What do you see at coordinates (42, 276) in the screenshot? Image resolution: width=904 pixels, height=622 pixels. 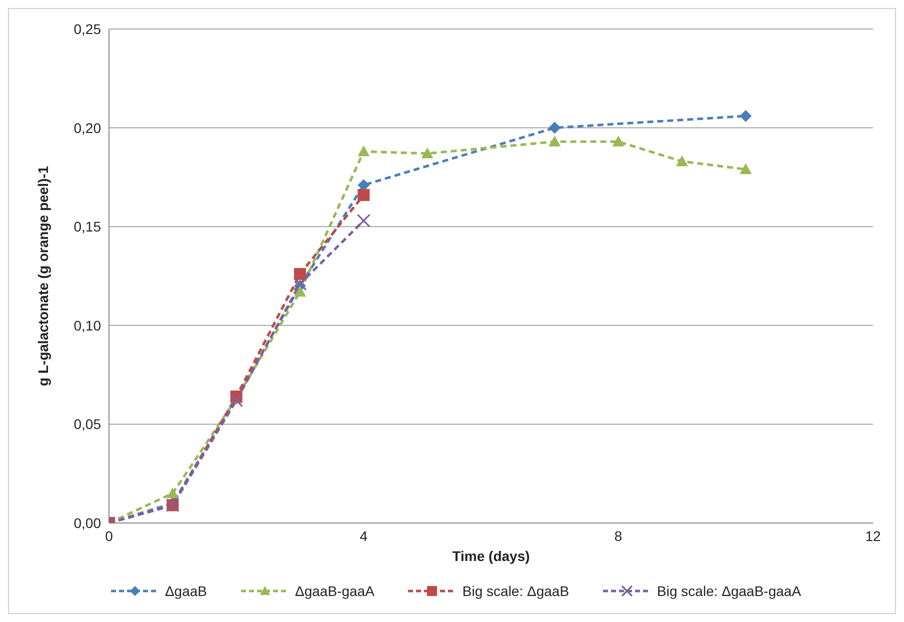 I see `y-axis-title: g L-galactonate (g orange peel)-1` at bounding box center [42, 276].